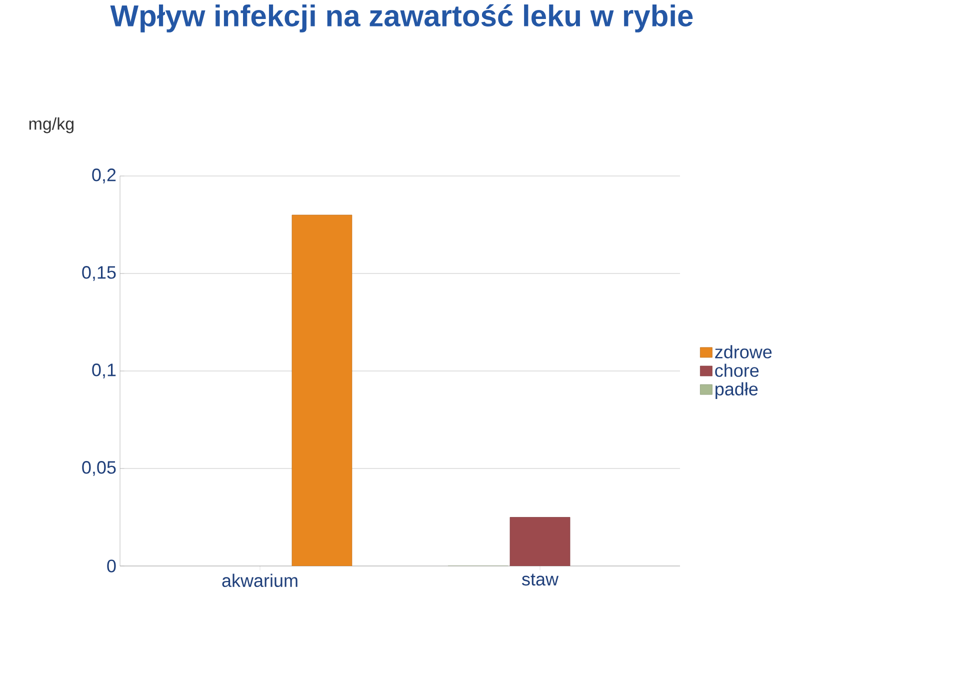 This screenshot has width=959, height=696. I want to click on legend-label: zdrowe, so click(743, 351).